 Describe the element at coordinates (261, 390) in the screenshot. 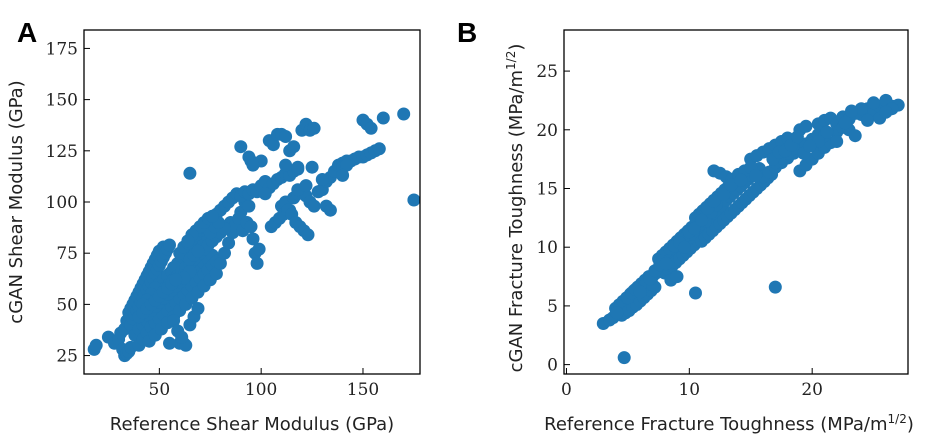

I see `panel-a-x-tick-label-1: 100` at that location.